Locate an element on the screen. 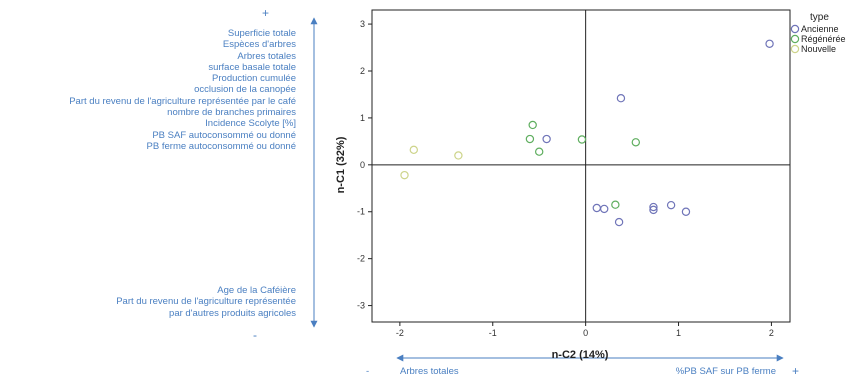  x-tick-label: 1 is located at coordinates (678, 333).